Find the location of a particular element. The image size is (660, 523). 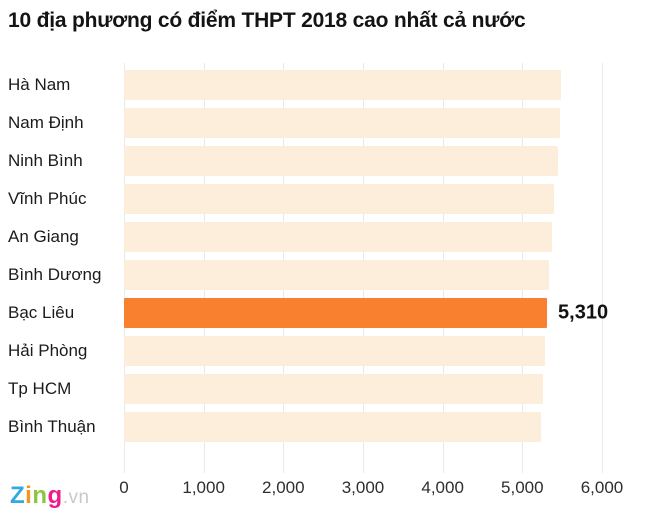

zing-logo-letter: i is located at coordinates (29, 495).